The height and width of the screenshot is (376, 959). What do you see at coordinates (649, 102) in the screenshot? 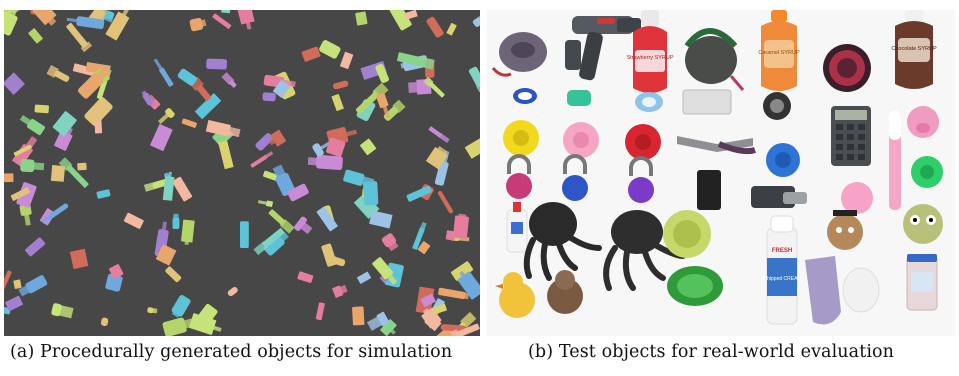
I see `blue-pacifier` at bounding box center [649, 102].